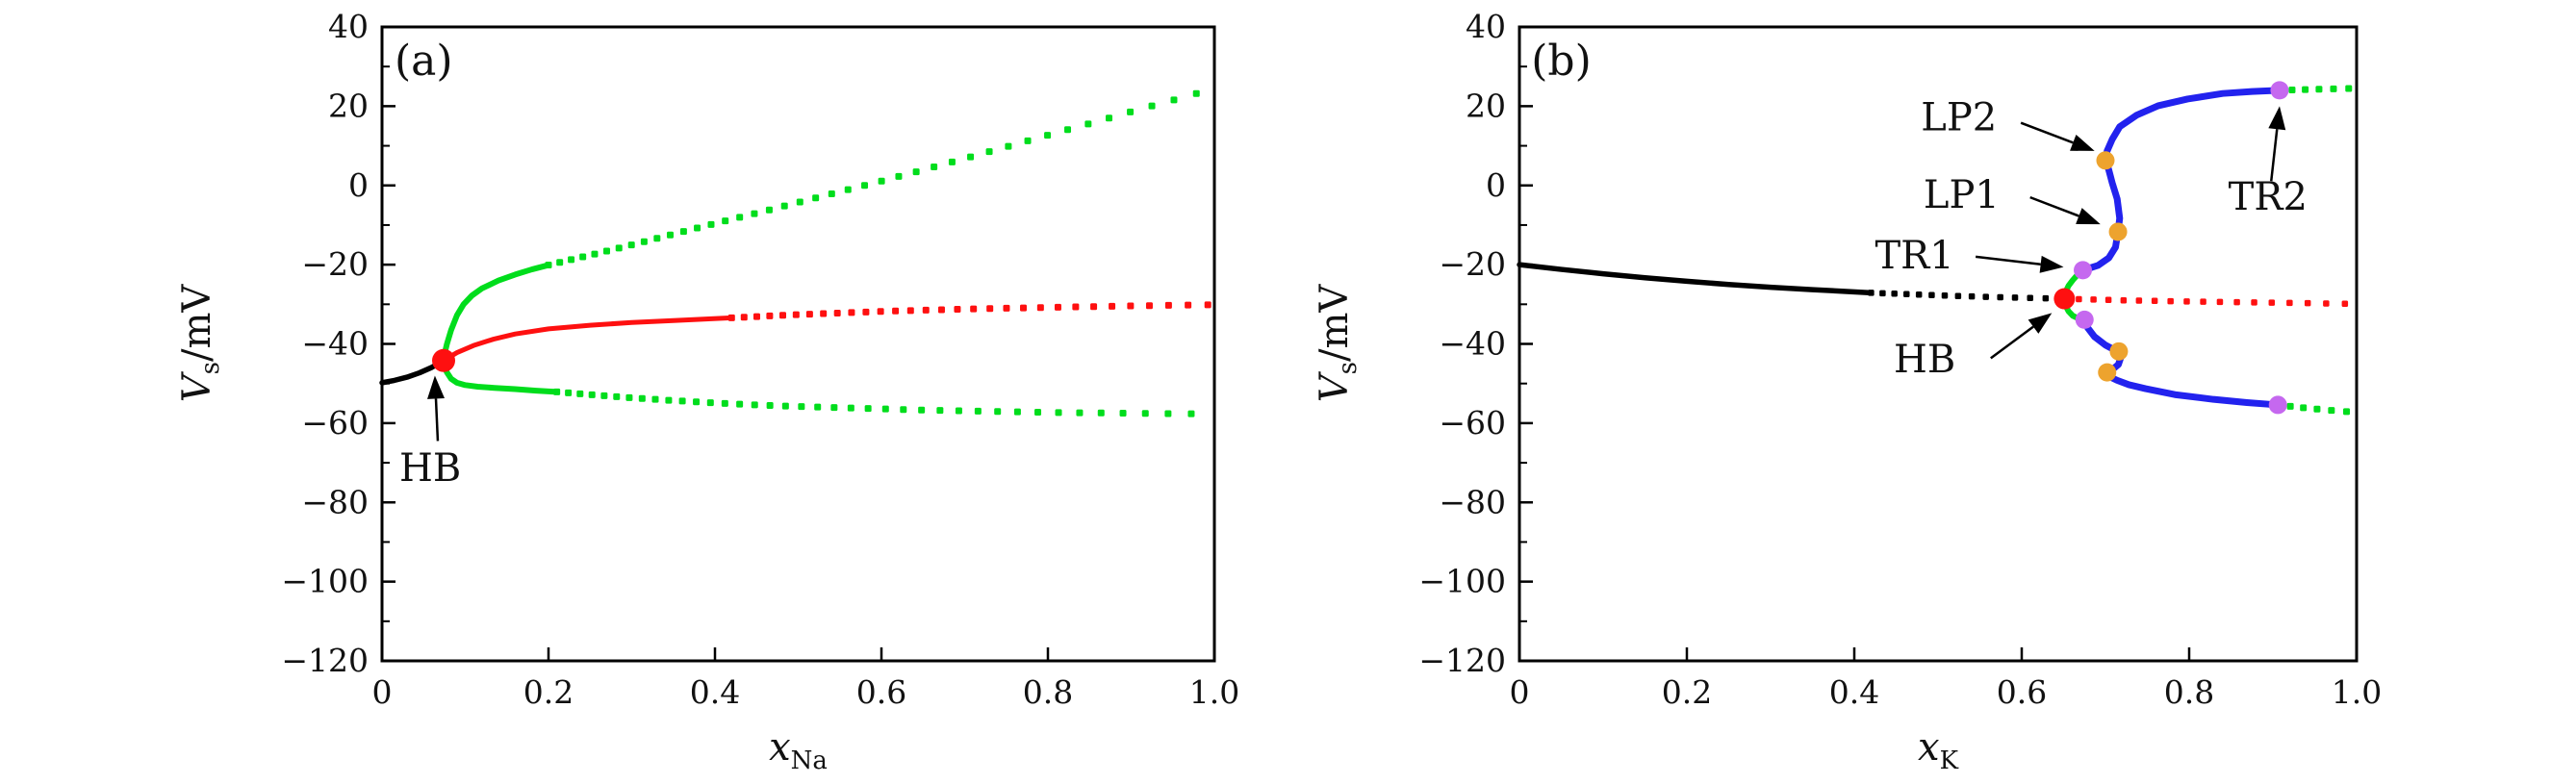 The width and height of the screenshot is (2576, 784). Describe the element at coordinates (2047, 132) in the screenshot. I see `LP2-label-arrow-shaft` at that location.